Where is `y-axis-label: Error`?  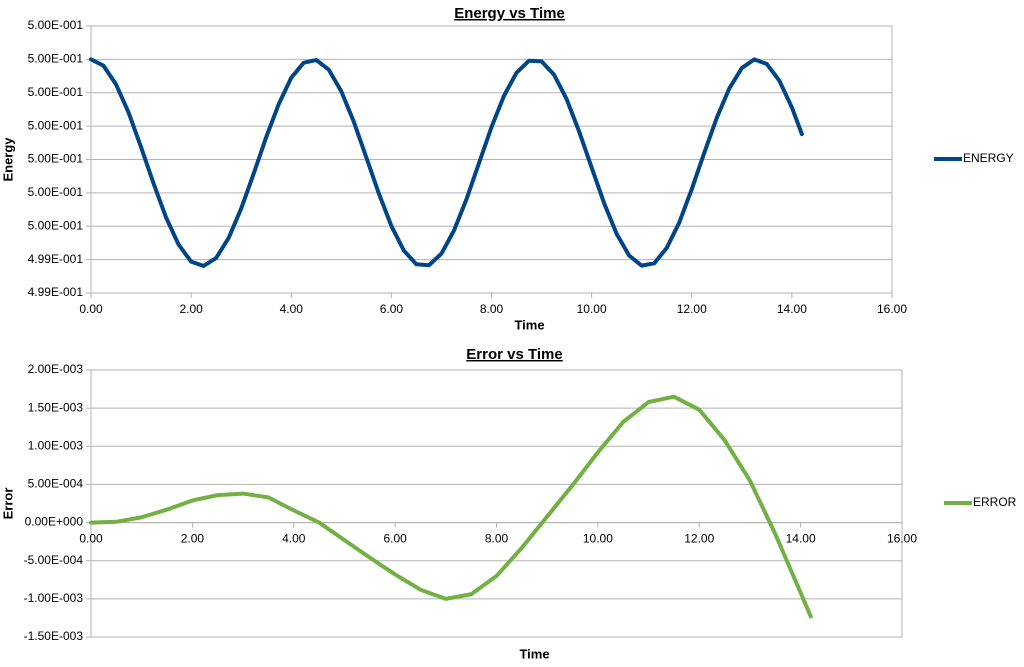
y-axis-label: Error is located at coordinates (7, 504).